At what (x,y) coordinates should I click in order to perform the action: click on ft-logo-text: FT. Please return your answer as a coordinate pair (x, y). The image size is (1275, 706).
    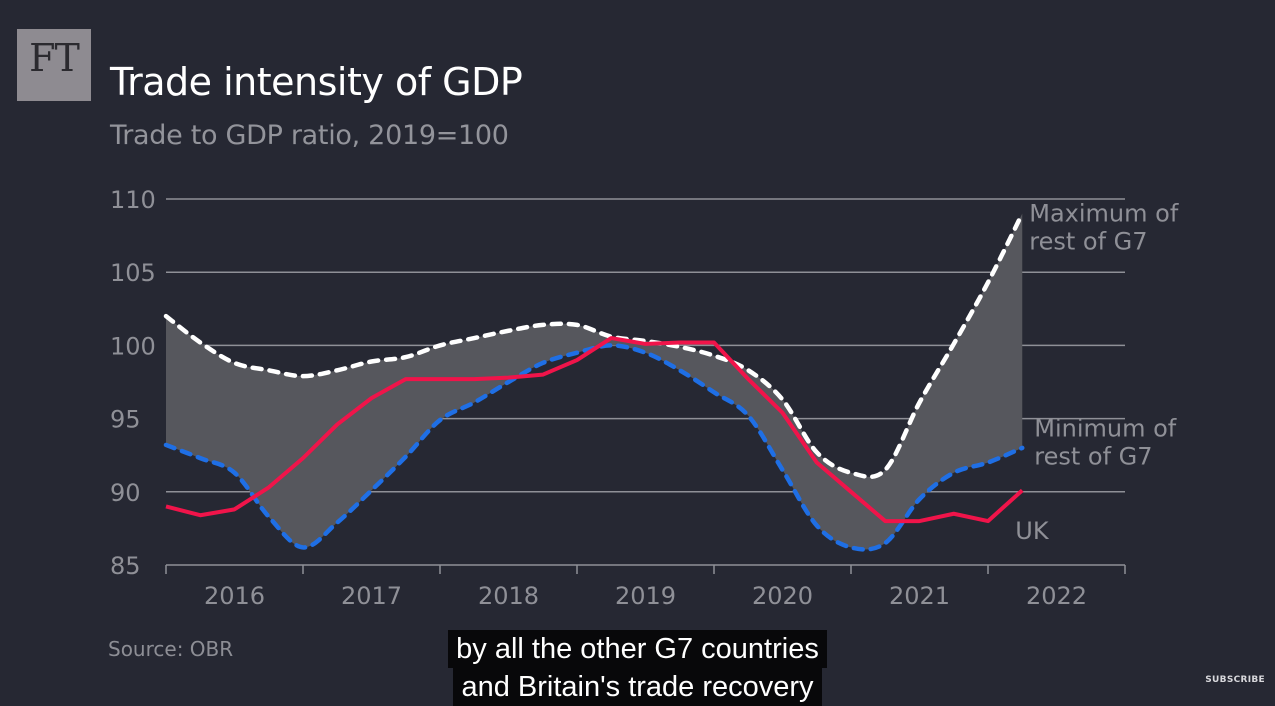
    Looking at the image, I should click on (54, 58).